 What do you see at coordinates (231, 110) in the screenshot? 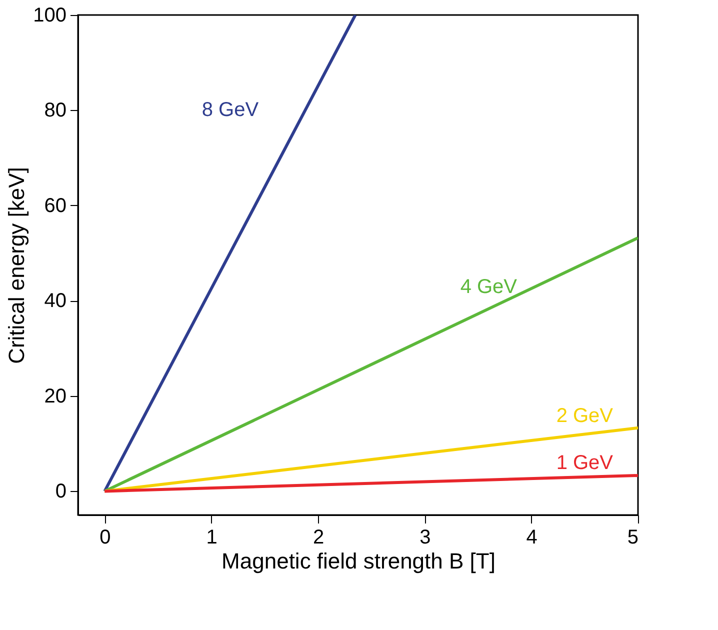
I see `series-label: 8 GeV` at bounding box center [231, 110].